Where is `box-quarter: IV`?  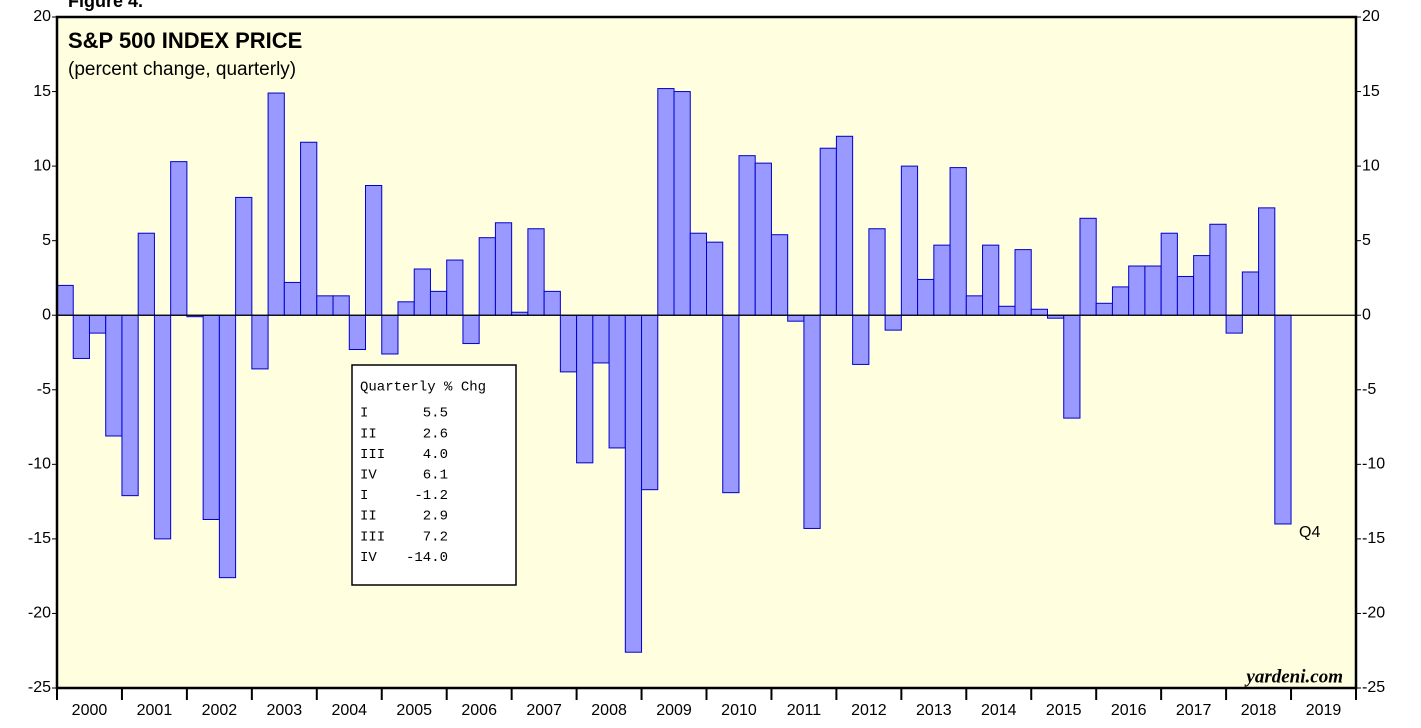
box-quarter: IV is located at coordinates (368, 476).